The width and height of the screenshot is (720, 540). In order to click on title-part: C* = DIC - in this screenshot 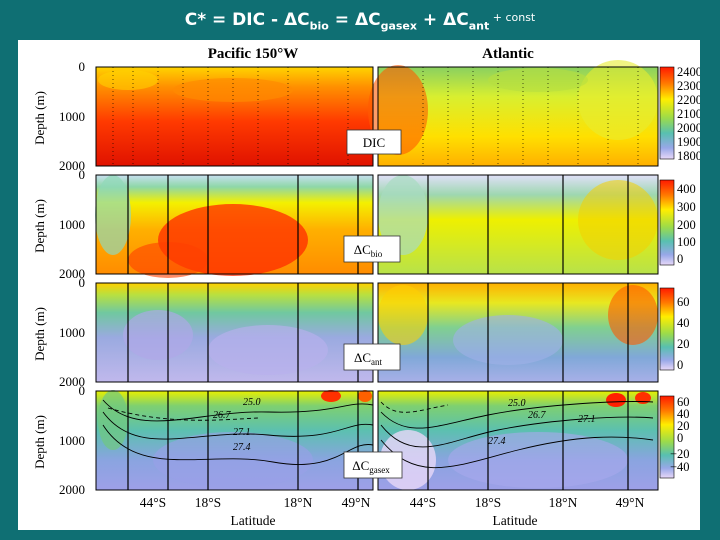, I will do `click(234, 20)`.